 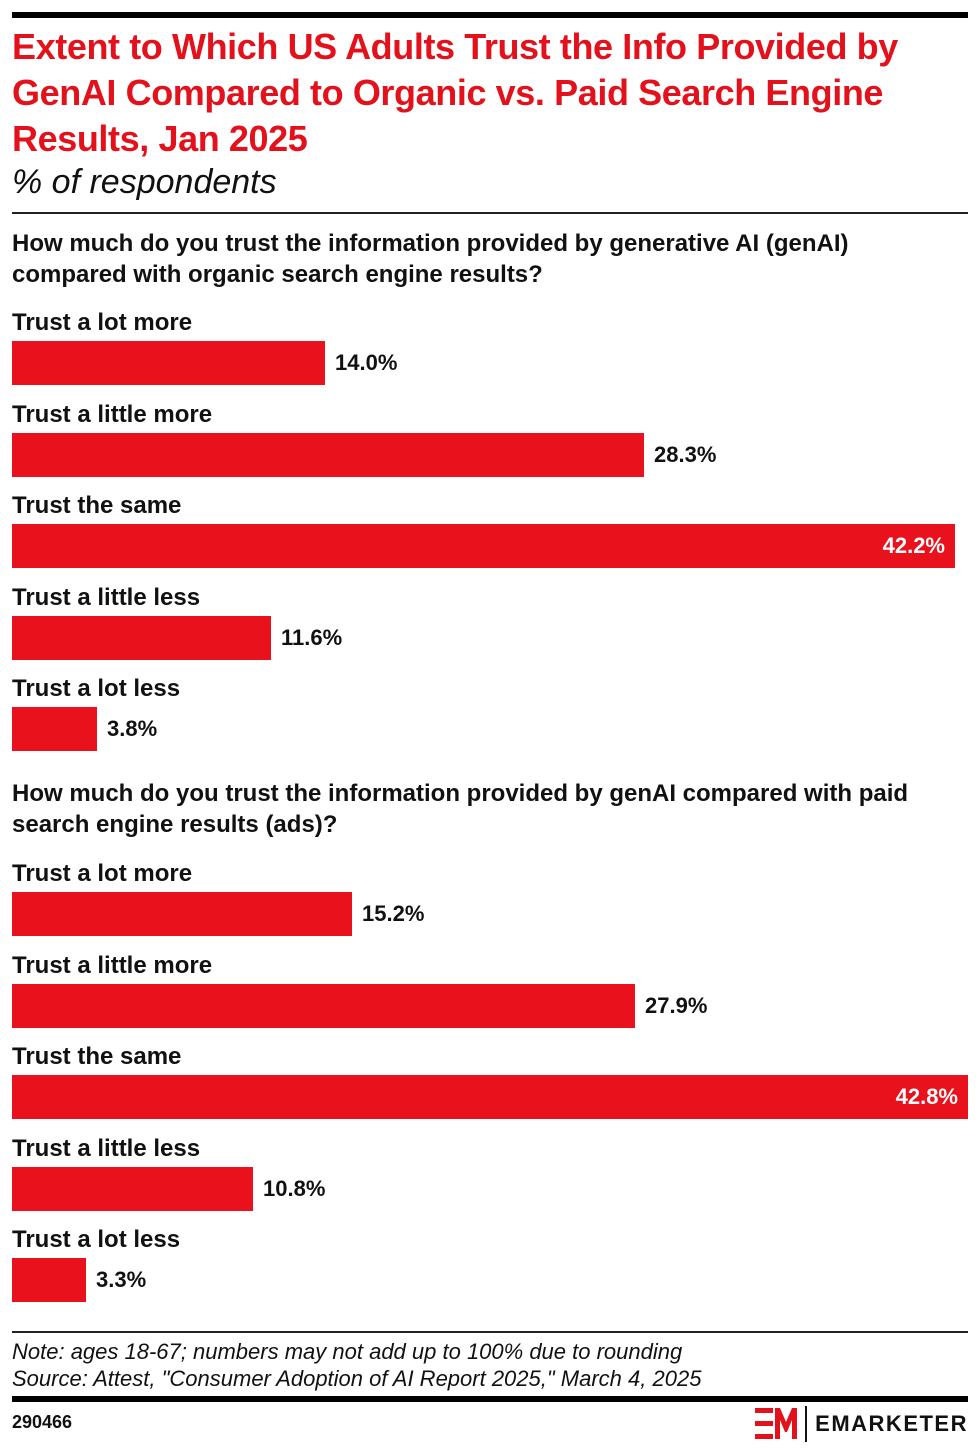 I want to click on data-label: 15.2%, so click(x=393, y=913).